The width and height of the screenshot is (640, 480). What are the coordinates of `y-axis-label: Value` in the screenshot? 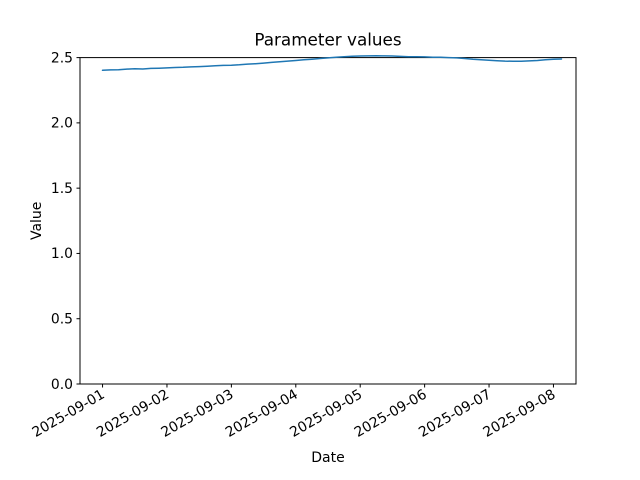 It's located at (37, 221).